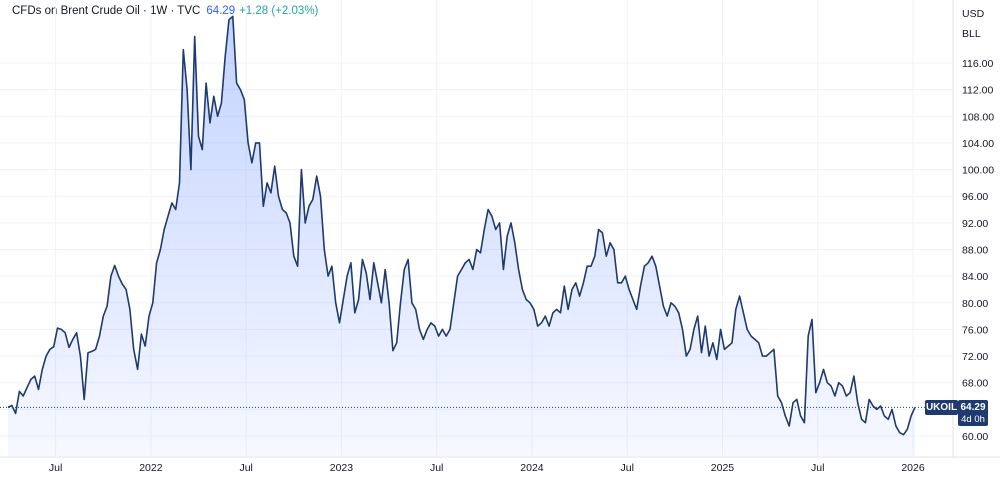 The image size is (1000, 481). I want to click on time-axis: Jul 2022 Jul 2023 Jul 2024 Jul 2025 Jul 2026, so click(487, 468).